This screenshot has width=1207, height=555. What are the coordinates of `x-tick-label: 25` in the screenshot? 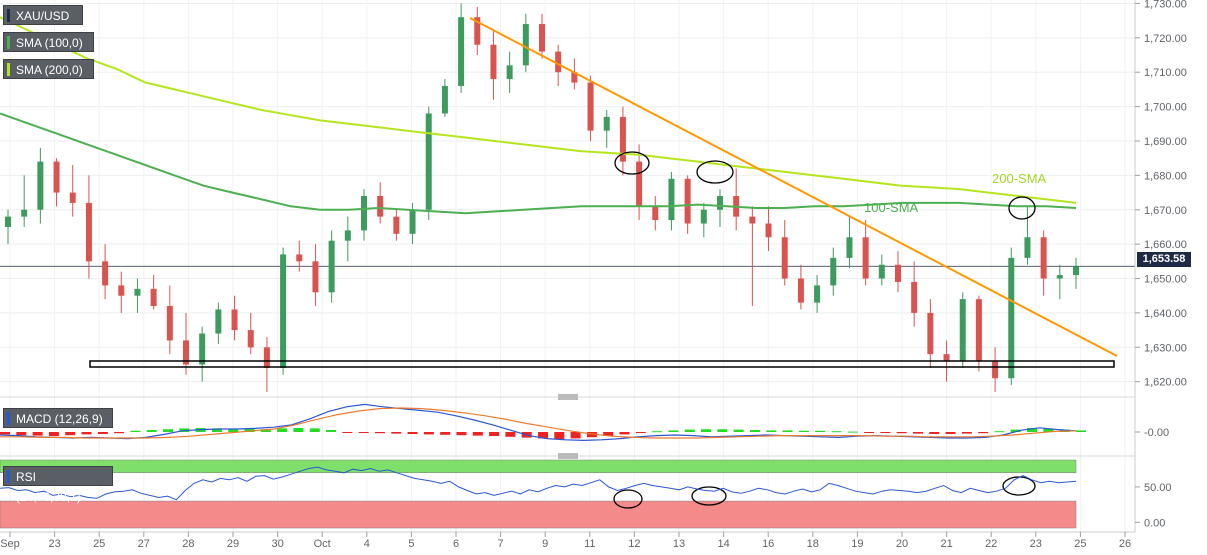 It's located at (99, 544).